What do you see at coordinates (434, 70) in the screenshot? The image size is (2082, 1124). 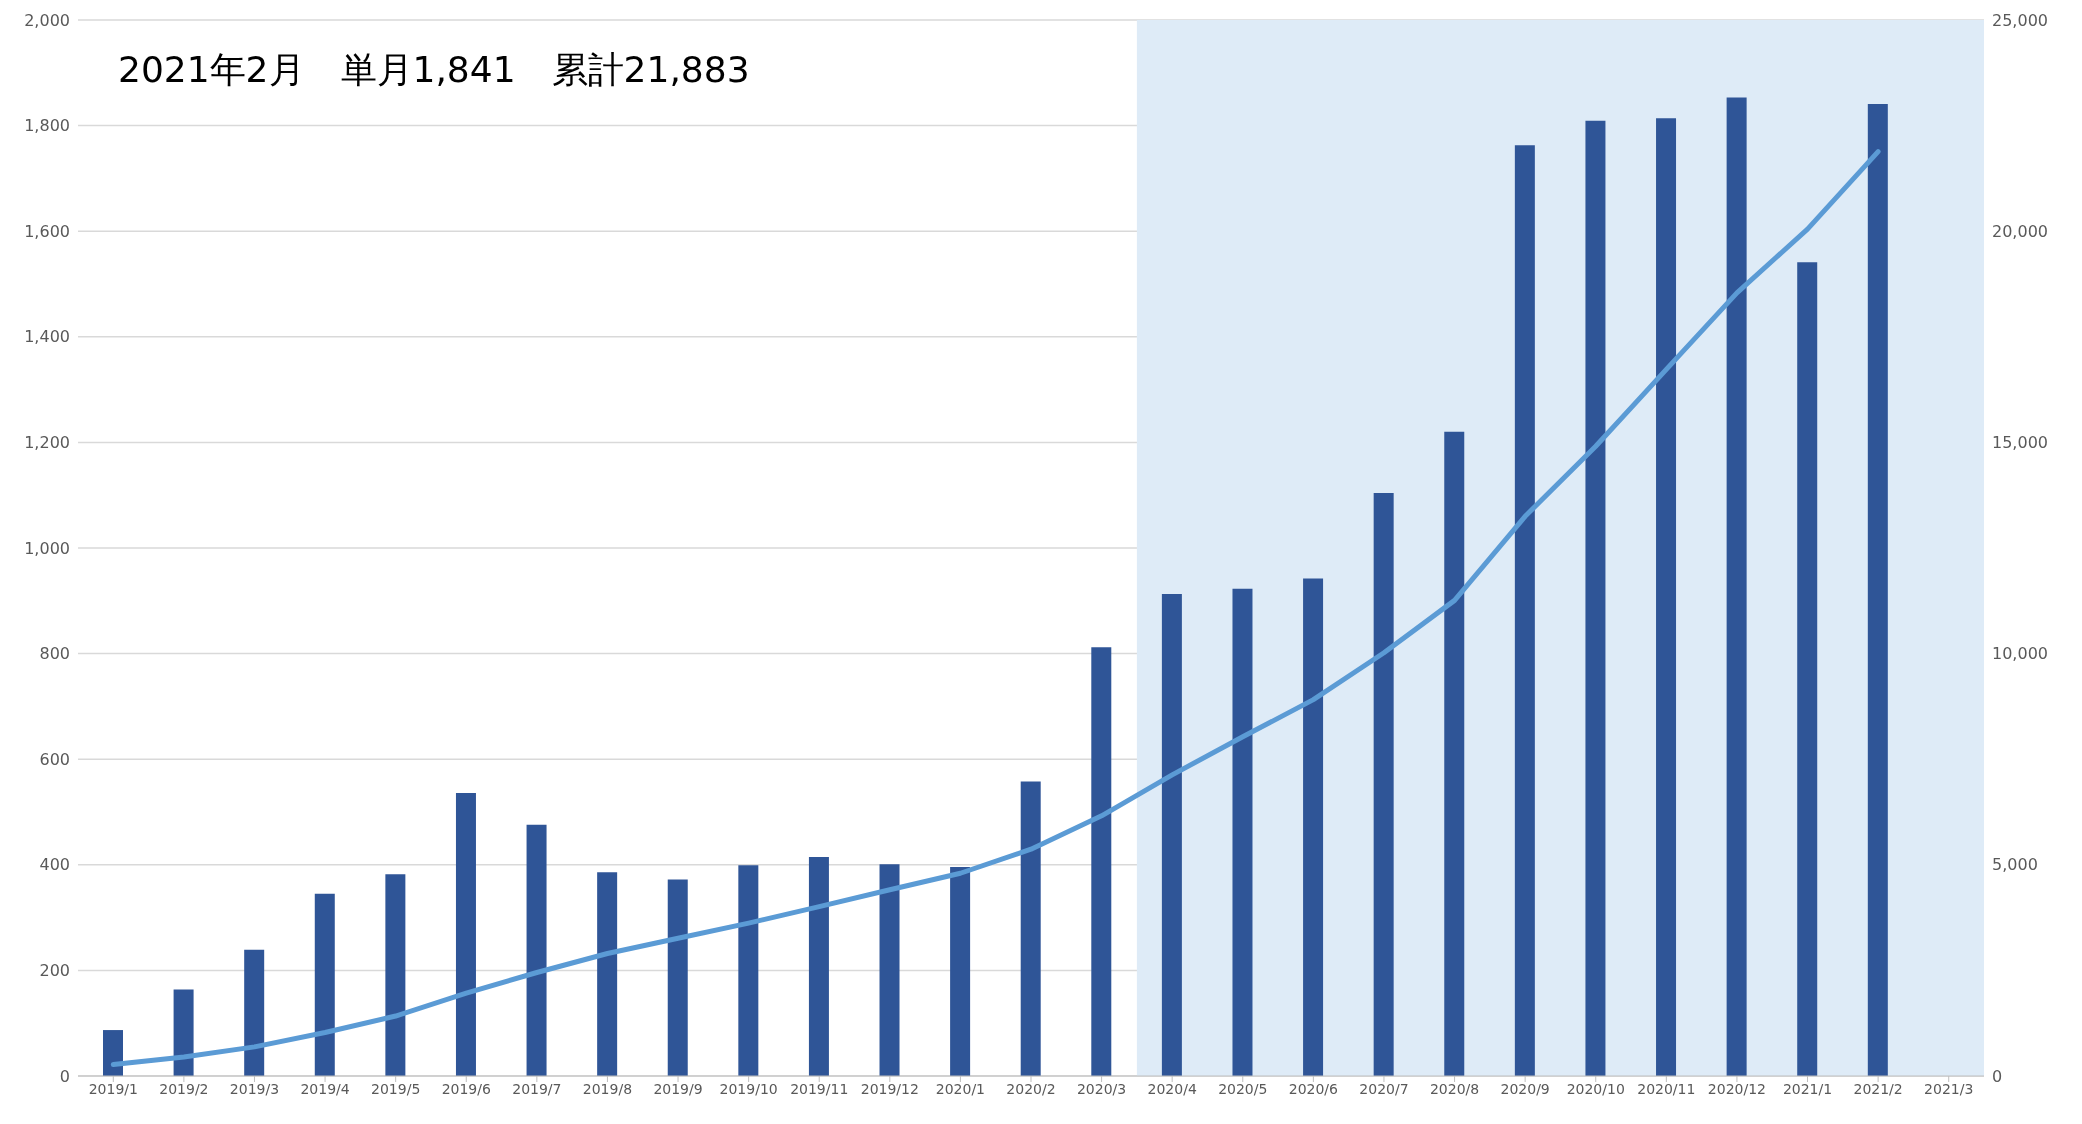 I see `annotation: 2021年2月 単月1,841 累計21,883` at bounding box center [434, 70].